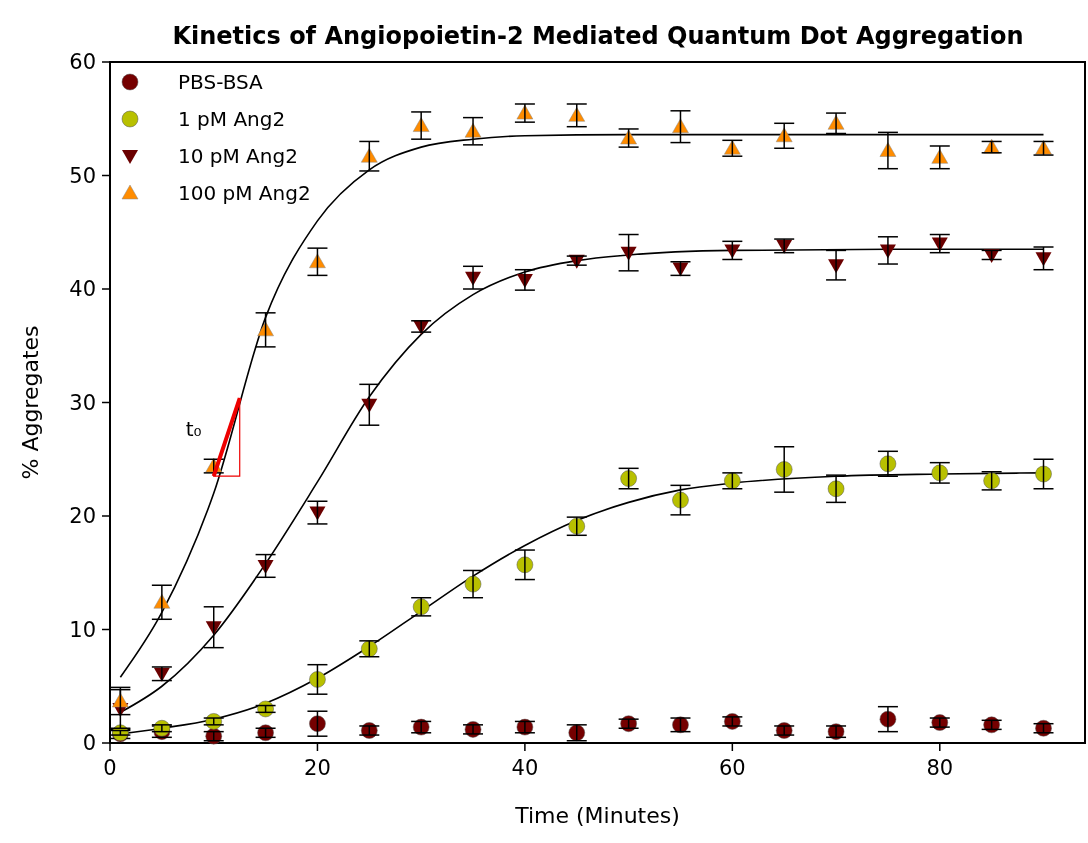 The image size is (1088, 843). Describe the element at coordinates (732, 768) in the screenshot. I see `x-tick-label: 60` at that location.